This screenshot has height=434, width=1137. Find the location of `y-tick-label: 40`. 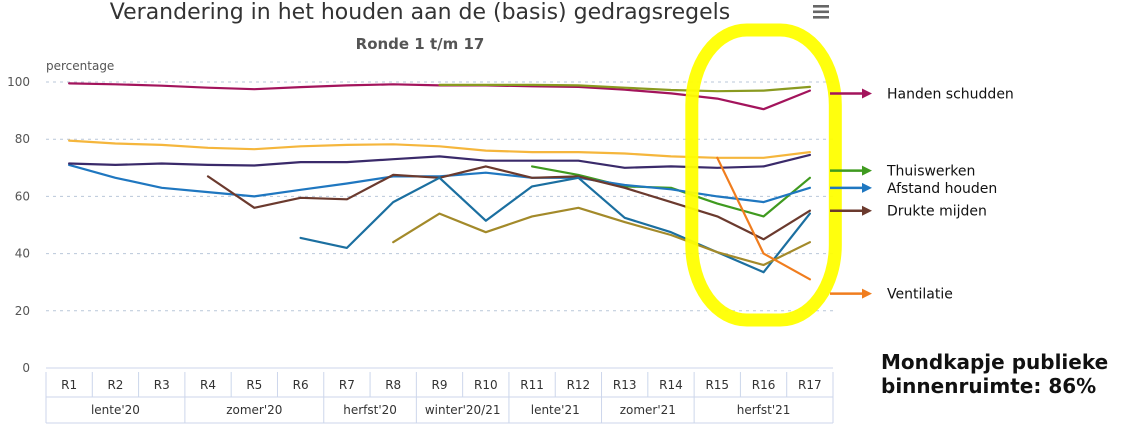

y-tick-label: 40 is located at coordinates (22, 254).